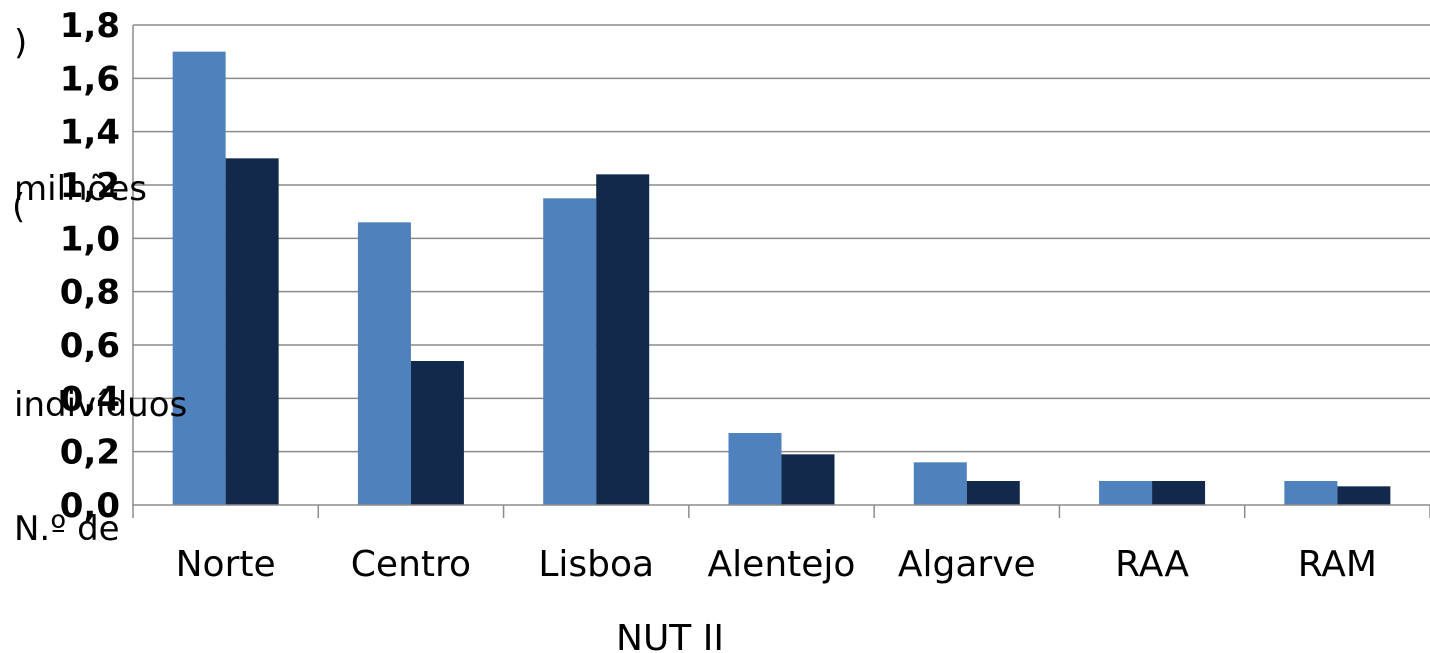 This screenshot has width=1430, height=653. I want to click on bar-algarve-s1, so click(940, 483).